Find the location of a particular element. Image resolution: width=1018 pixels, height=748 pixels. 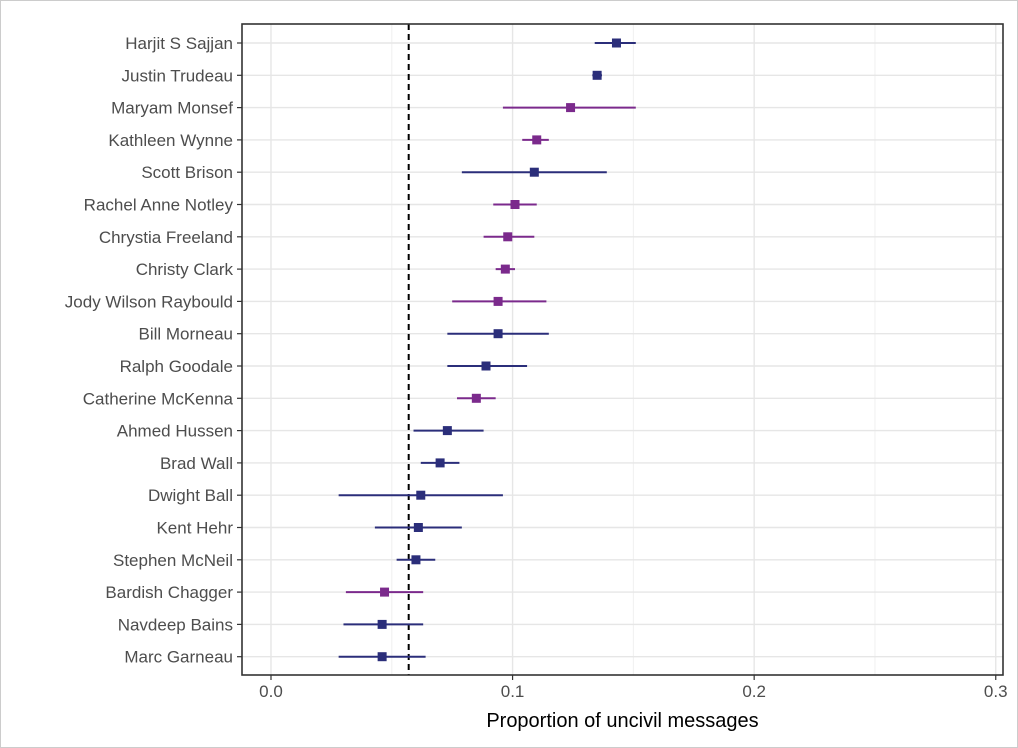

y-tick-label: Marc Garneau is located at coordinates (178, 657).